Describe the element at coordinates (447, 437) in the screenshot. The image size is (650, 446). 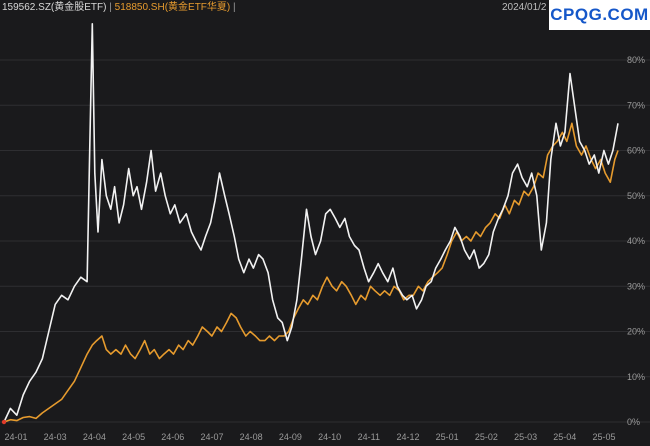
I see `x-tick-label: 25-01` at that location.